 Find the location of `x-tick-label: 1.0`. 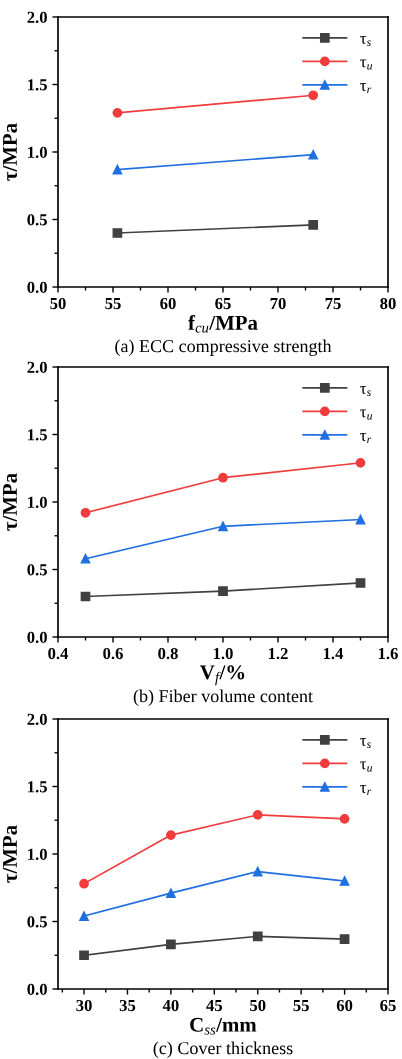

x-tick-label: 1.0 is located at coordinates (223, 653).